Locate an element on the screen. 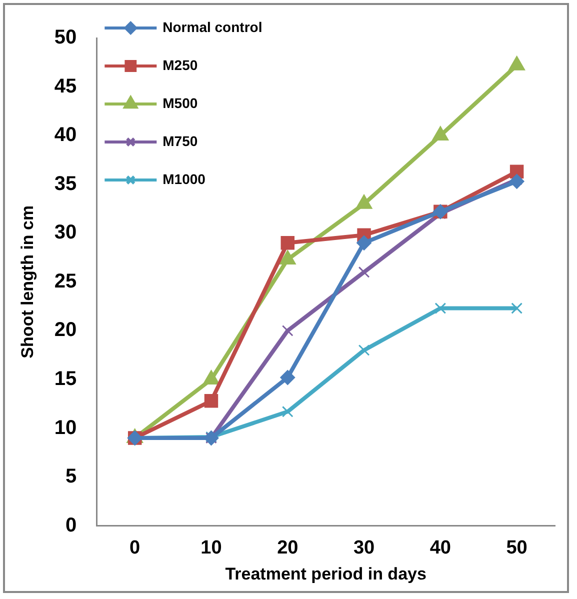 This screenshot has height=599, width=577. y-tick-label: 0 is located at coordinates (71, 525).